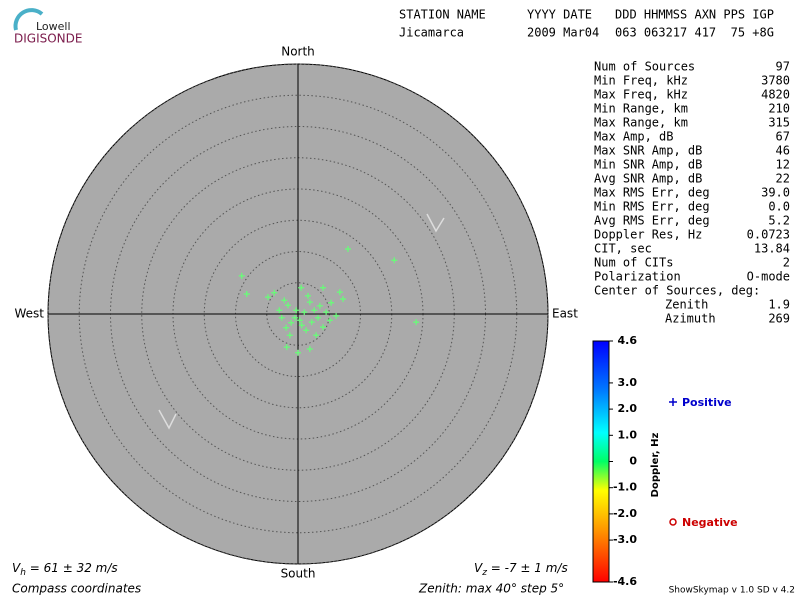 The height and width of the screenshot is (600, 800). Describe the element at coordinates (783, 151) in the screenshot. I see `stat-value: 46` at that location.